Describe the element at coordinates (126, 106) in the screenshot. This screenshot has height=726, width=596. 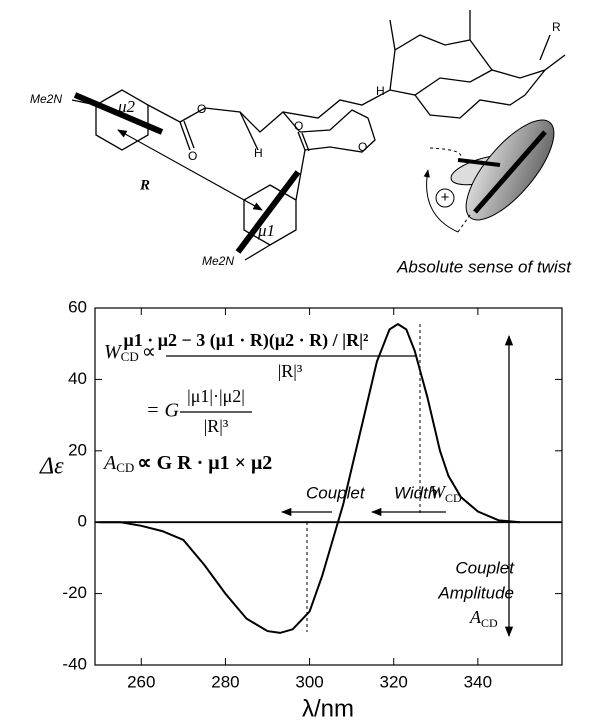
I see `label: μ2` at that location.